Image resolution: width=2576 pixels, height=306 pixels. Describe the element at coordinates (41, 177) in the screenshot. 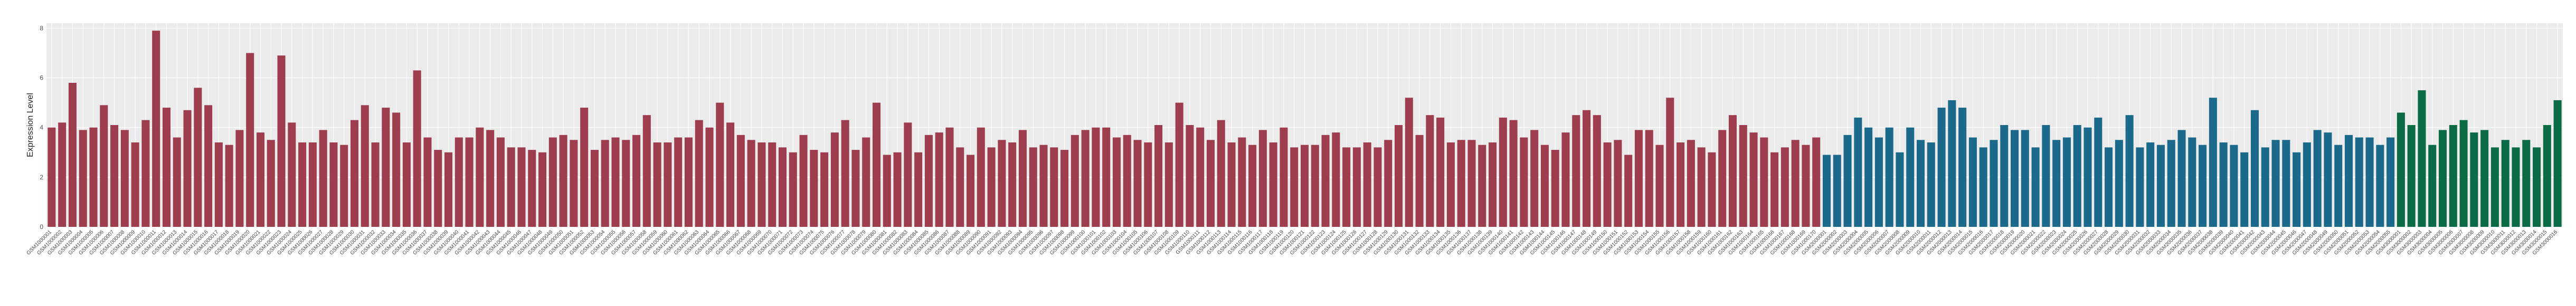

I see `y-tick-label: 2` at that location.